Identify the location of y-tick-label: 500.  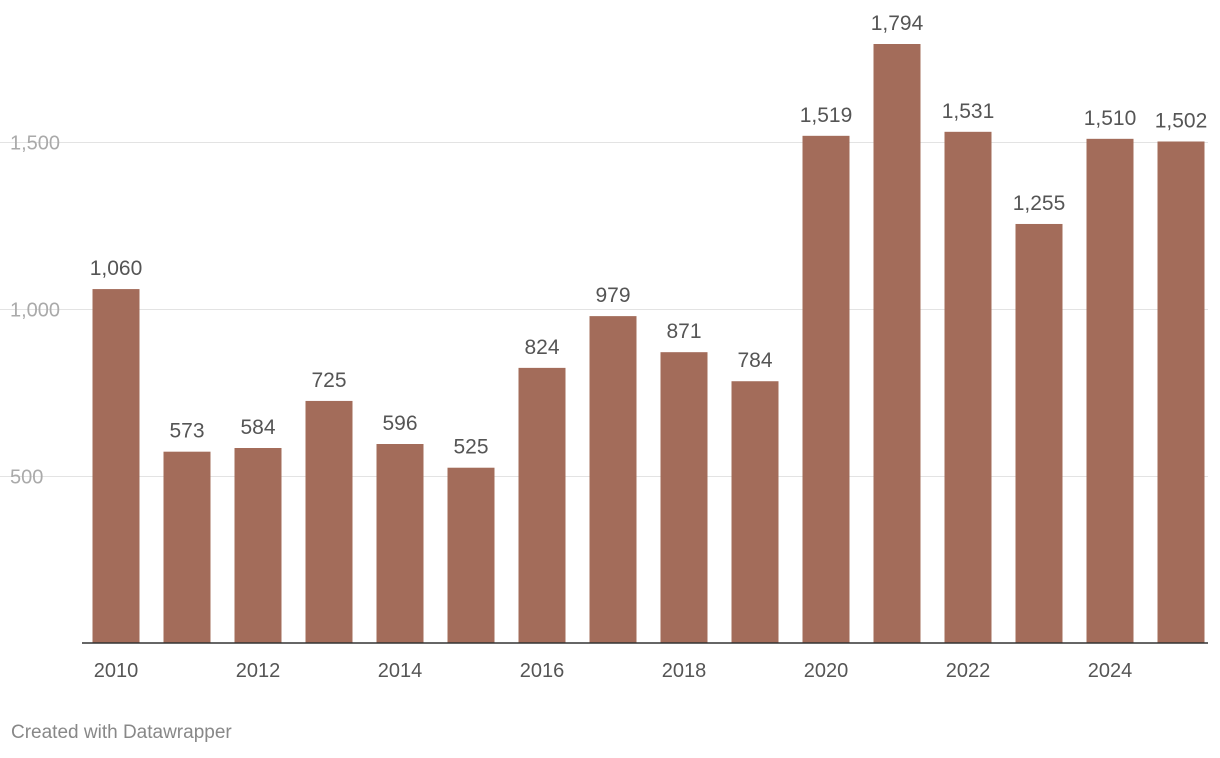
(26, 478).